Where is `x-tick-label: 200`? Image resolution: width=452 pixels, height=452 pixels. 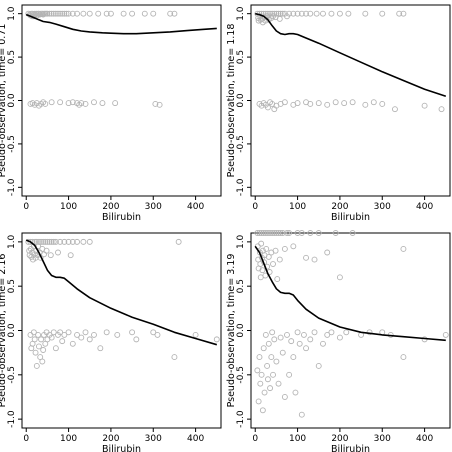 x-tick-label: 200 is located at coordinates (110, 439).